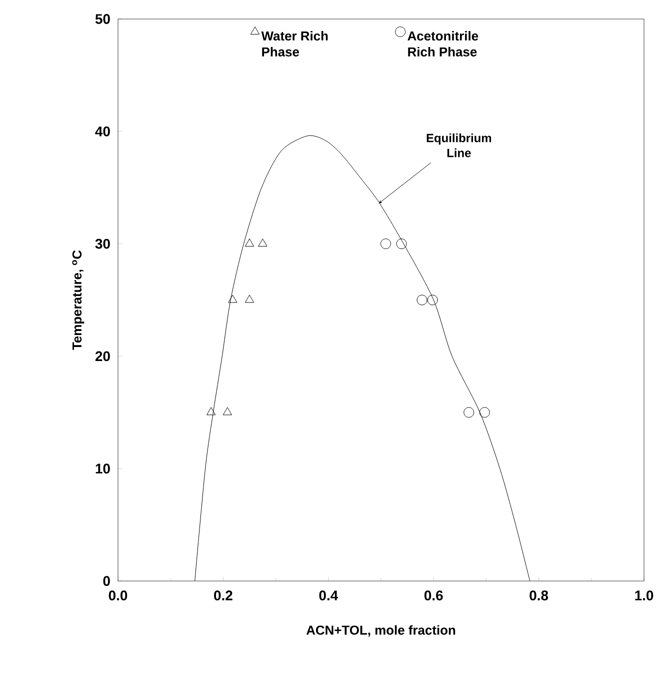 This screenshot has width=656, height=676. What do you see at coordinates (644, 595) in the screenshot?
I see `x-tick-label: 1.0` at bounding box center [644, 595].